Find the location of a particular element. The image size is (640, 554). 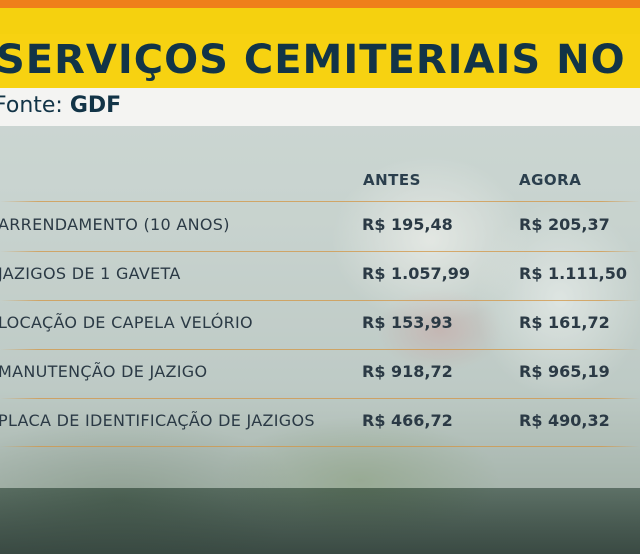

value-antes: R$ 466,72 is located at coordinates (407, 420).